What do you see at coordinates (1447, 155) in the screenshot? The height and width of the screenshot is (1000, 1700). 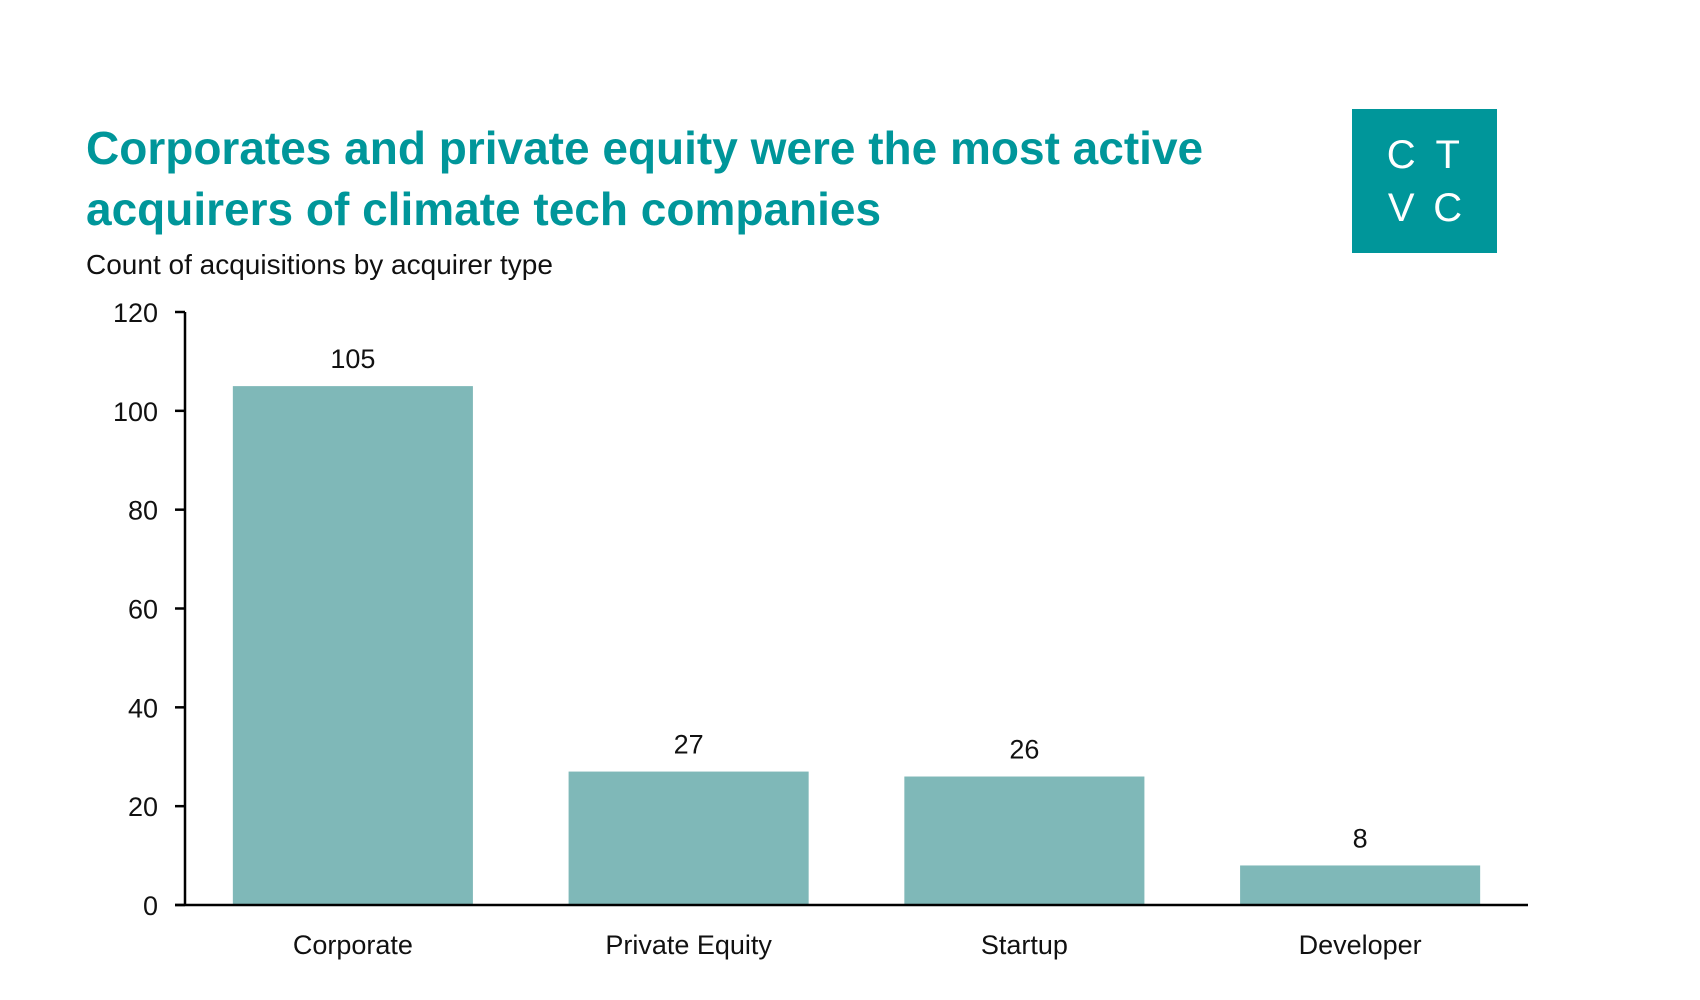 I see `logo-letter: T` at bounding box center [1447, 155].